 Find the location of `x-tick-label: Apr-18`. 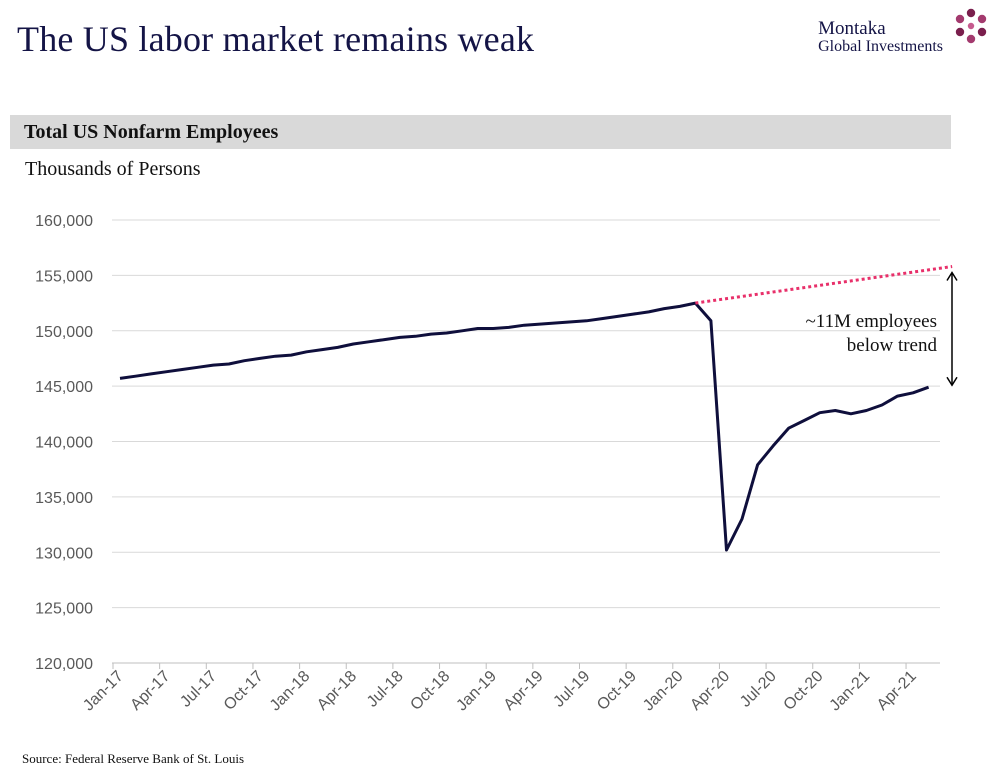

x-tick-label: Apr-18 is located at coordinates (337, 691).